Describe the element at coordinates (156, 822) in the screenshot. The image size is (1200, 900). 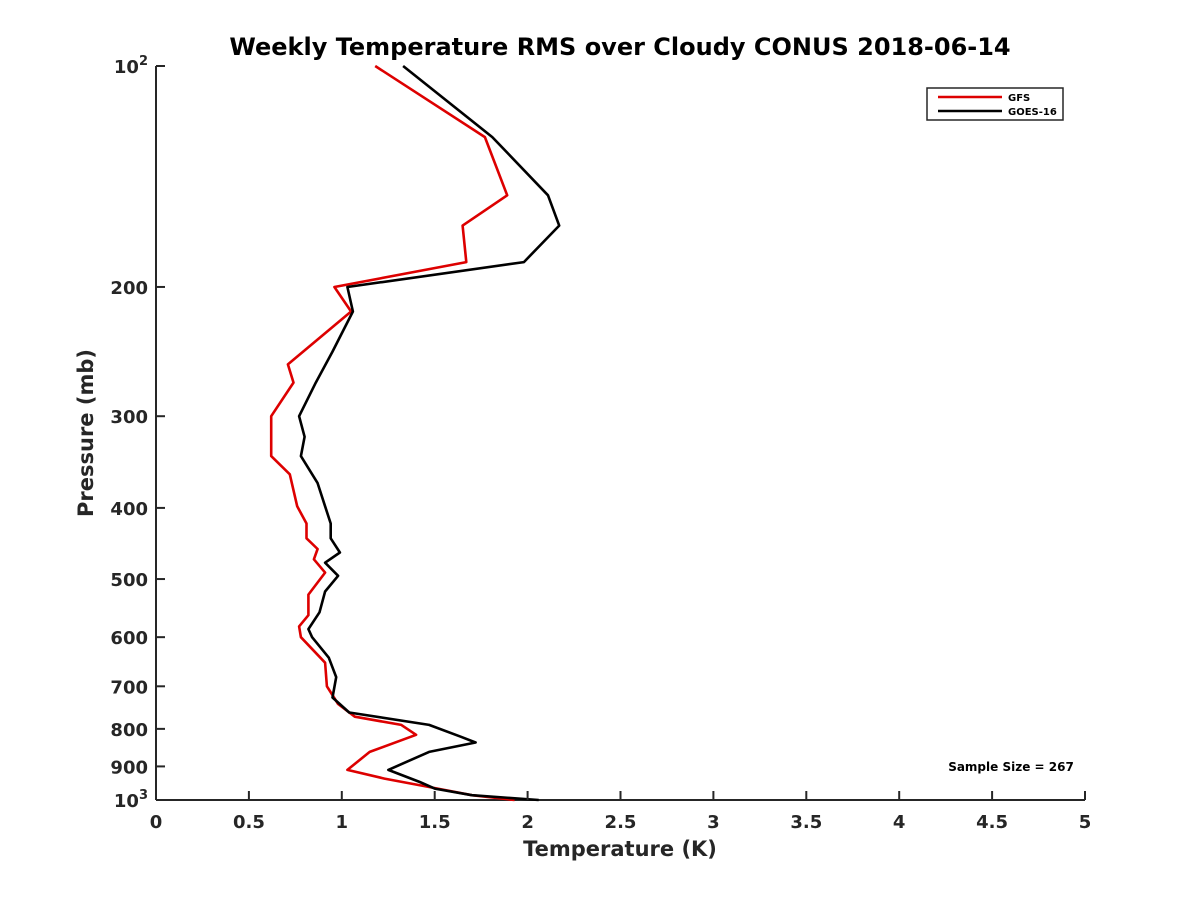
I see `x-tick-label: 0` at that location.